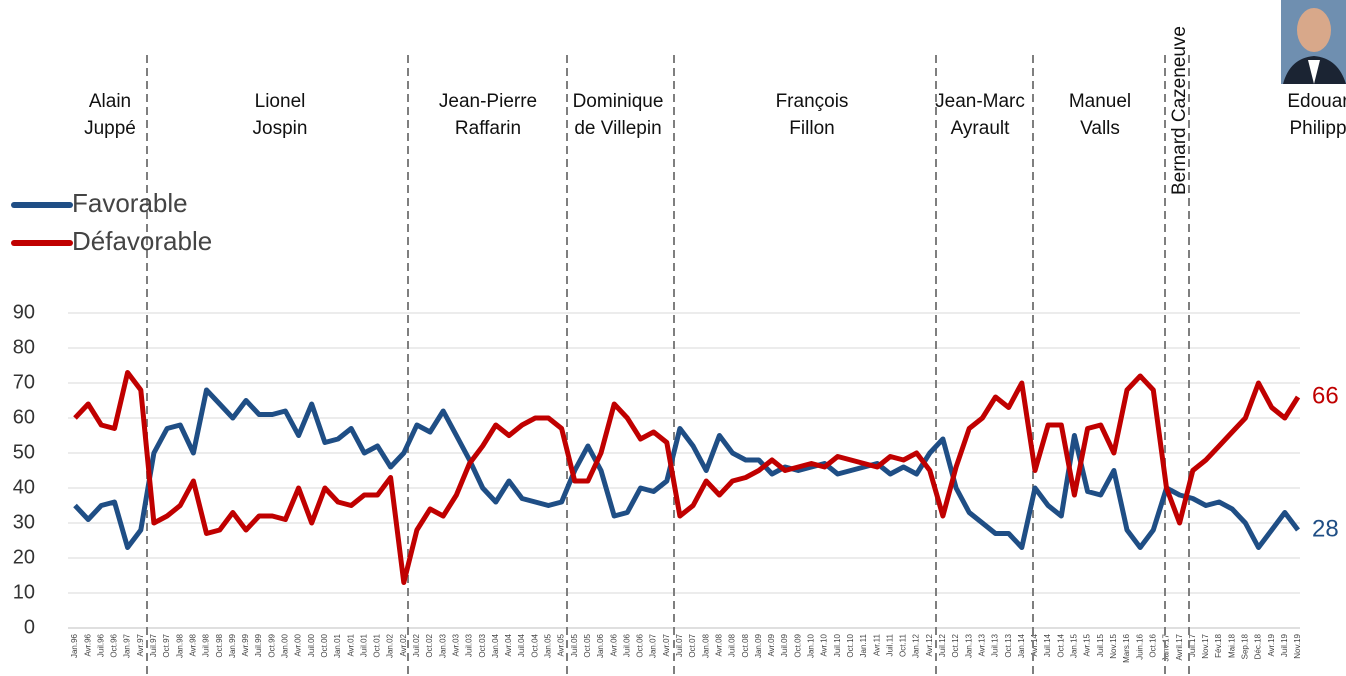  What do you see at coordinates (613, 644) in the screenshot?
I see `x-tick-label: Avr.06` at bounding box center [613, 644].